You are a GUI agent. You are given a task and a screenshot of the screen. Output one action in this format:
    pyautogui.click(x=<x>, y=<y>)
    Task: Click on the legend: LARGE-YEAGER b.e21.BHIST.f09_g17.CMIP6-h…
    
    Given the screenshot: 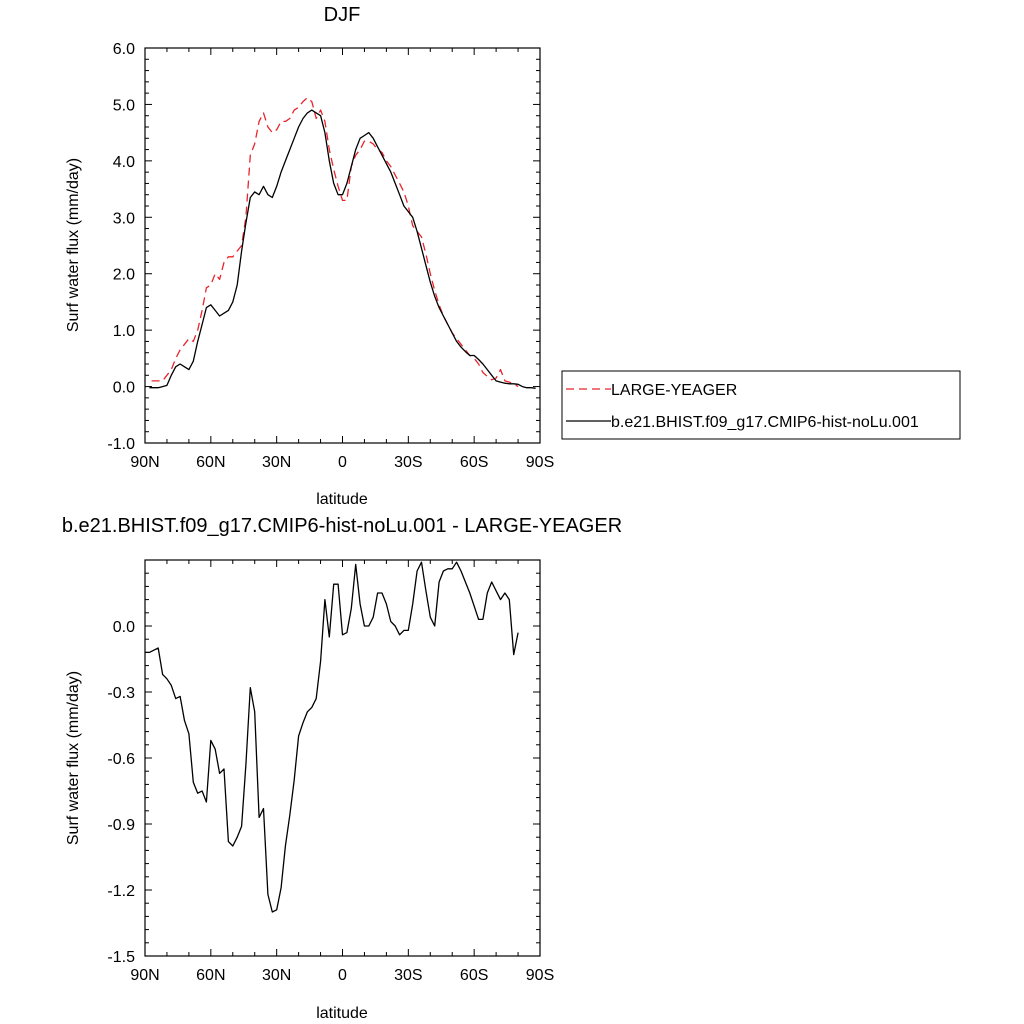 What is the action you would take?
    pyautogui.click(x=761, y=405)
    